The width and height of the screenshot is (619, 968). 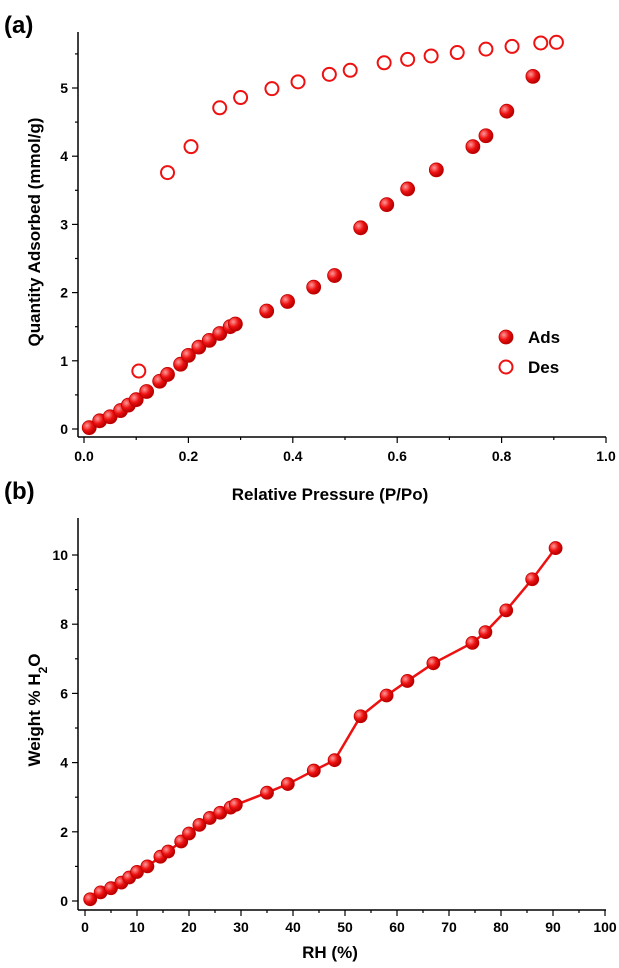 I want to click on panel-b-y-tick-label: 0, so click(x=64, y=901).